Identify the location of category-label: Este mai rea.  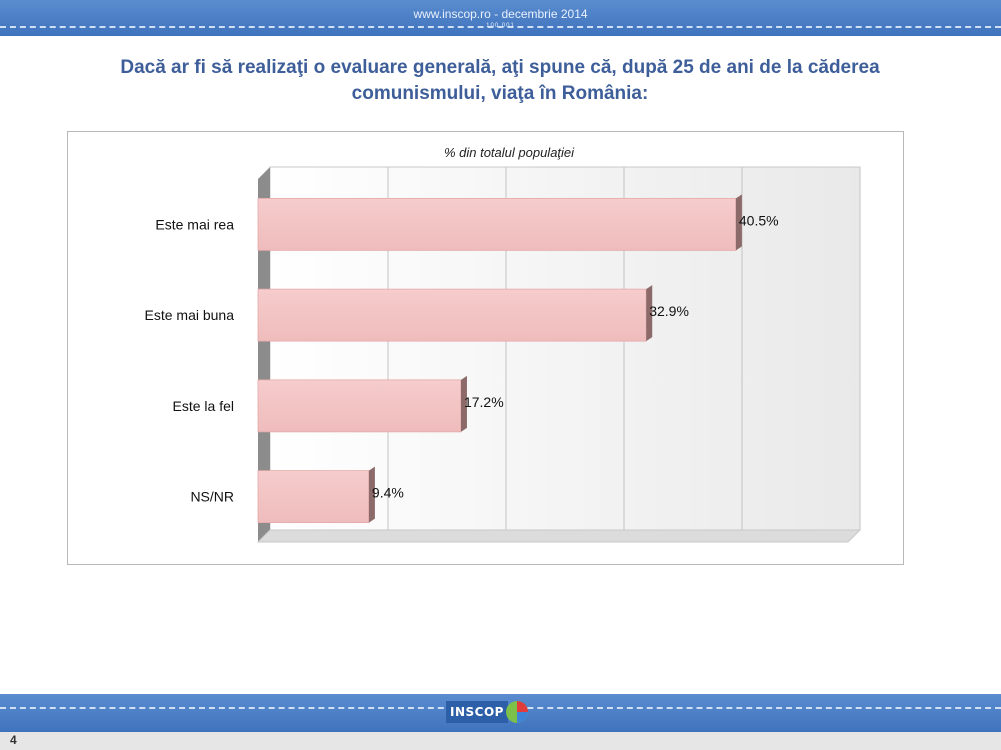
(194, 224).